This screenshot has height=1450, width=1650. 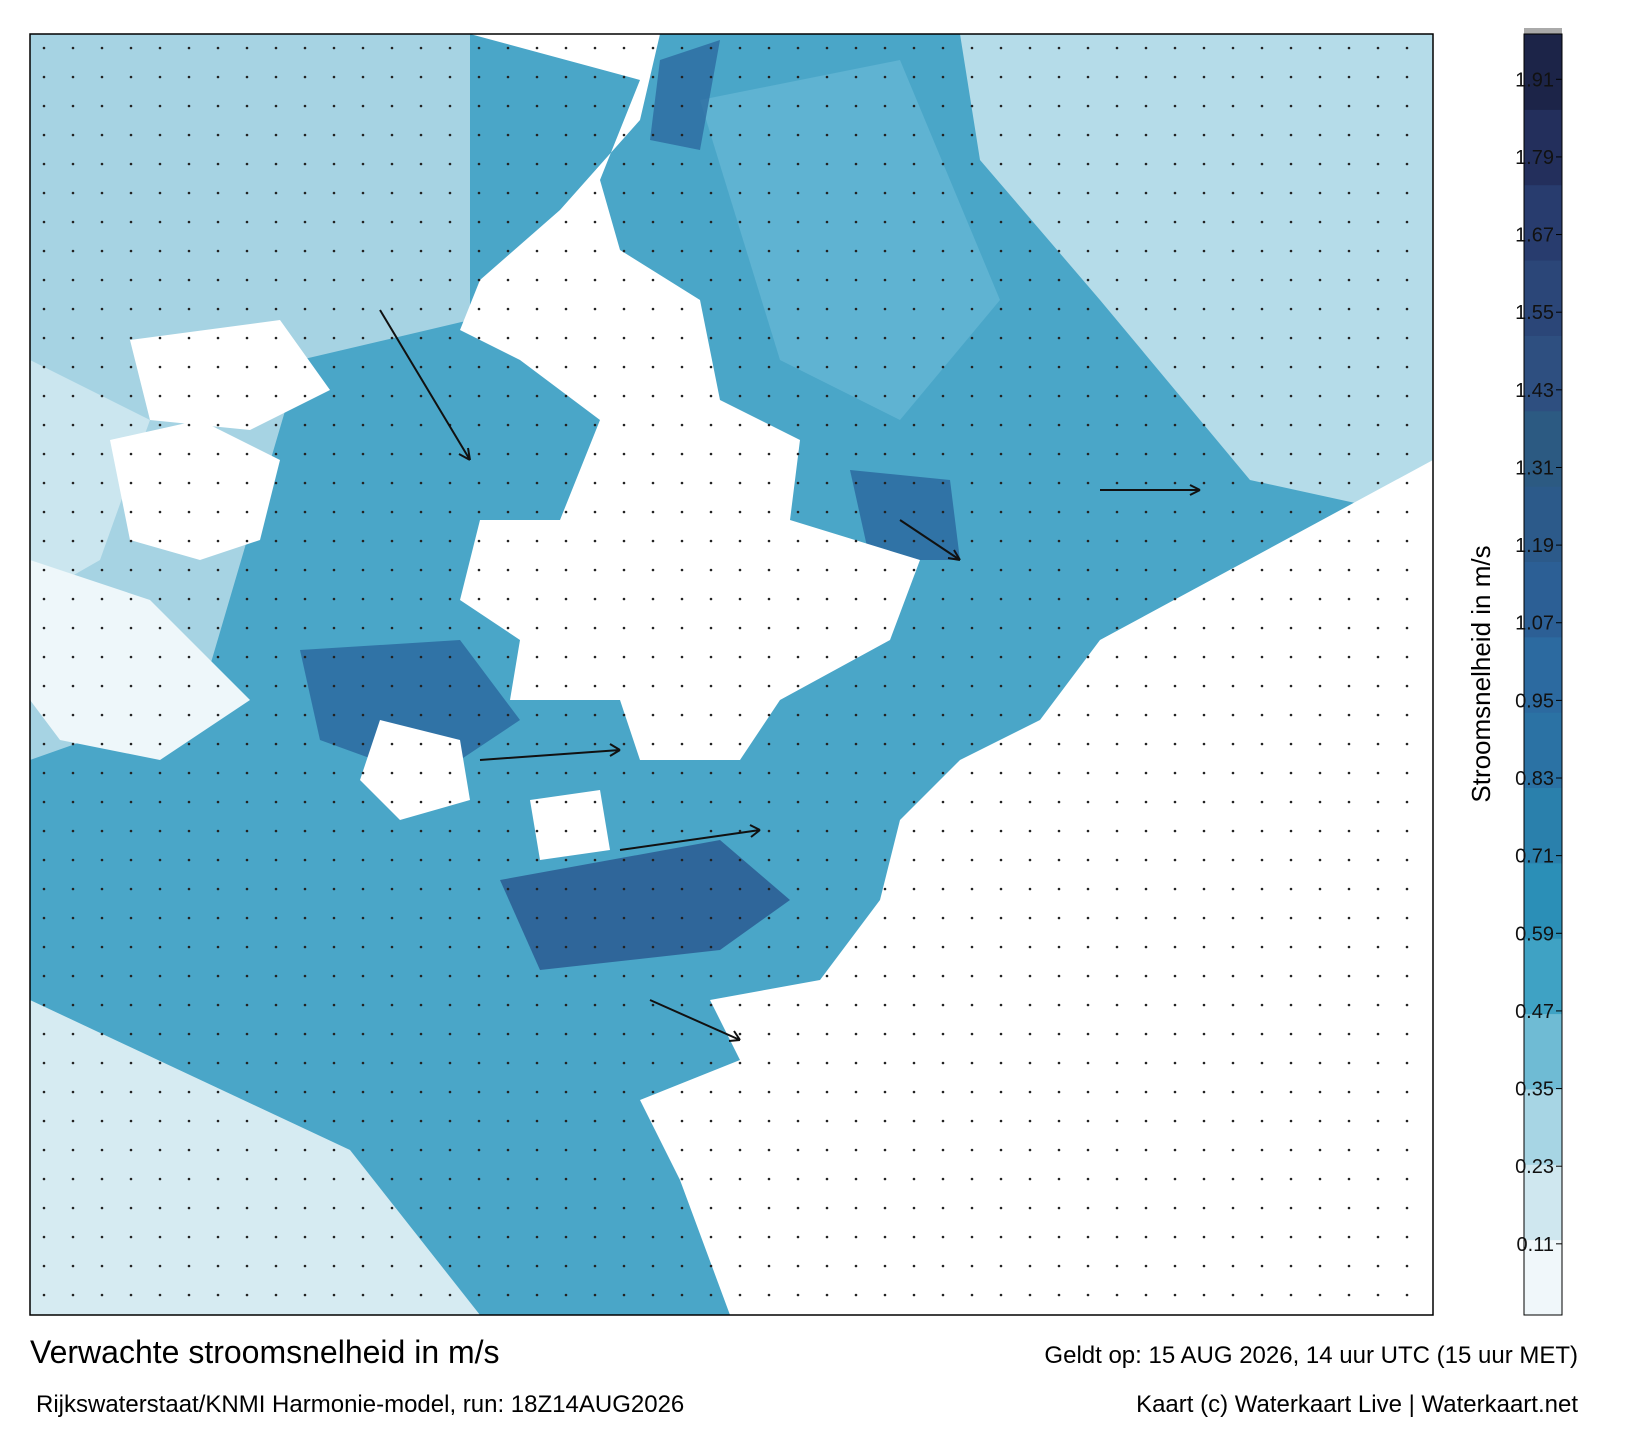 What do you see at coordinates (1534, 80) in the screenshot?
I see `colorbar-tick-label: 1.91` at bounding box center [1534, 80].